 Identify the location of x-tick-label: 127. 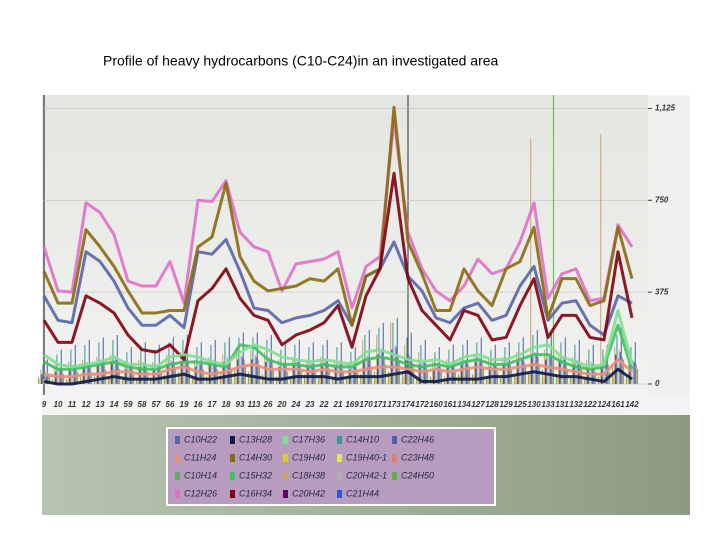
(478, 404).